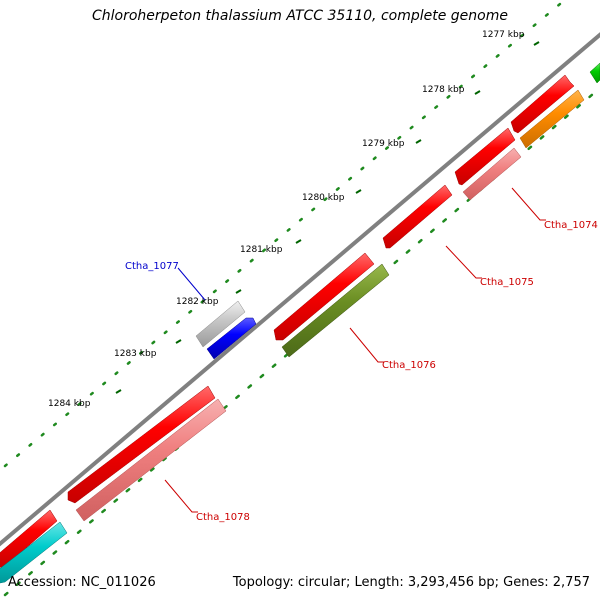 The image size is (600, 600). Describe the element at coordinates (507, 282) in the screenshot. I see `gene-label-ctha-1075: Ctha_1075` at that location.